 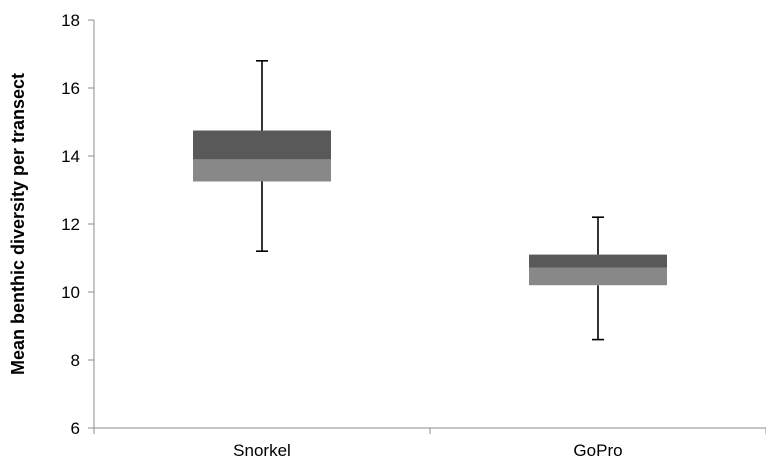 What do you see at coordinates (427, 450) in the screenshot?
I see `x-tick-labels: Snorkel GoPro` at bounding box center [427, 450].